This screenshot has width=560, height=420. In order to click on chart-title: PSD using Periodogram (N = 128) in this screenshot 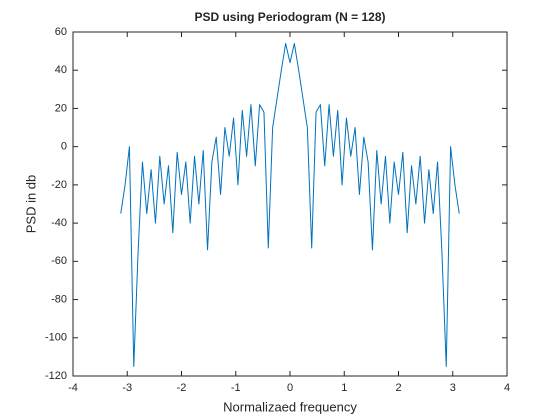, I will do `click(289, 17)`.